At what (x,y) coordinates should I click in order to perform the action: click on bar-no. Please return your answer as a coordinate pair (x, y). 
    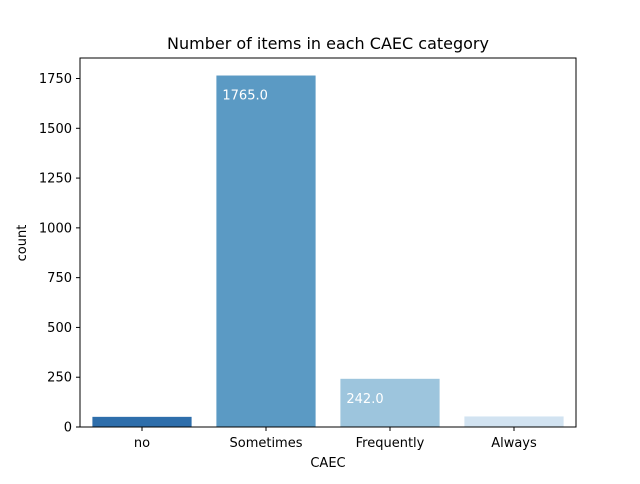
    Looking at the image, I should click on (142, 421).